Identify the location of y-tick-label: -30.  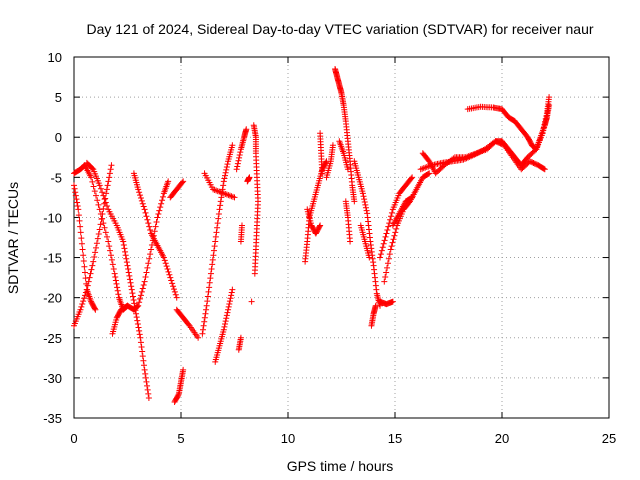
(52, 378).